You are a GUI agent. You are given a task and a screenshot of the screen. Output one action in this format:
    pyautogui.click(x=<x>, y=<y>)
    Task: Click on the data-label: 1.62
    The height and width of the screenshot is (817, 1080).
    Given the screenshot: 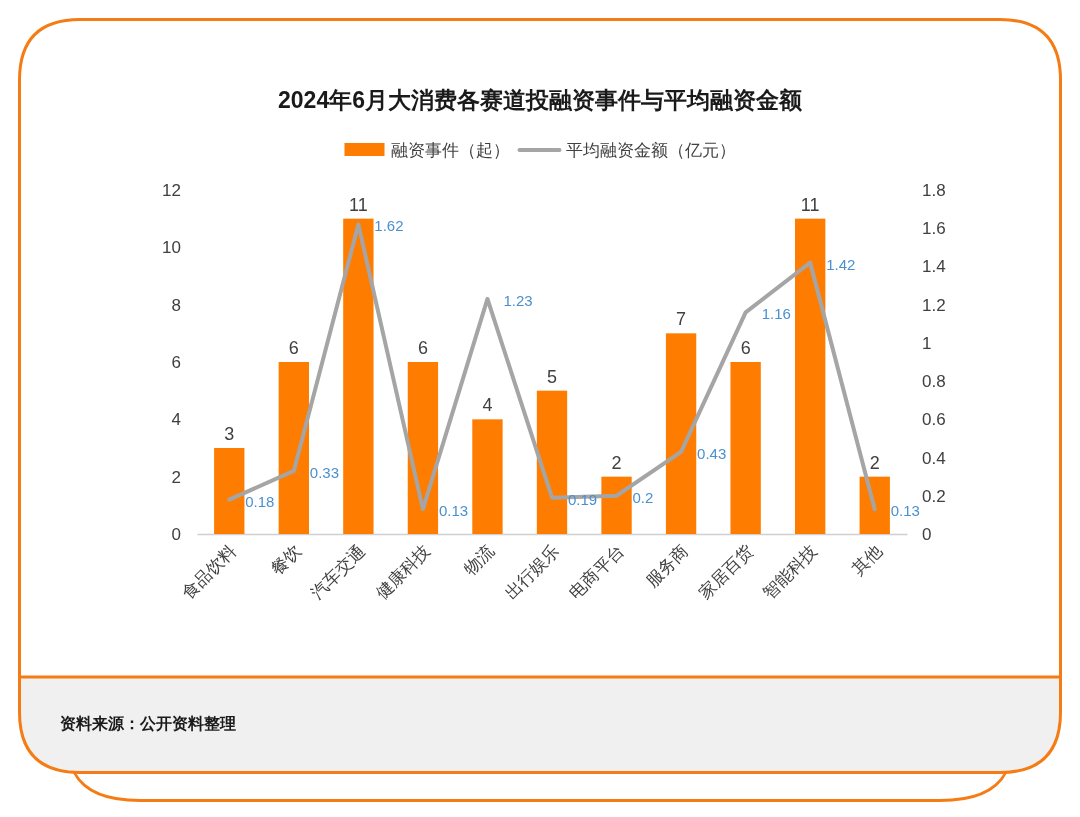 What is the action you would take?
    pyautogui.click(x=389, y=226)
    